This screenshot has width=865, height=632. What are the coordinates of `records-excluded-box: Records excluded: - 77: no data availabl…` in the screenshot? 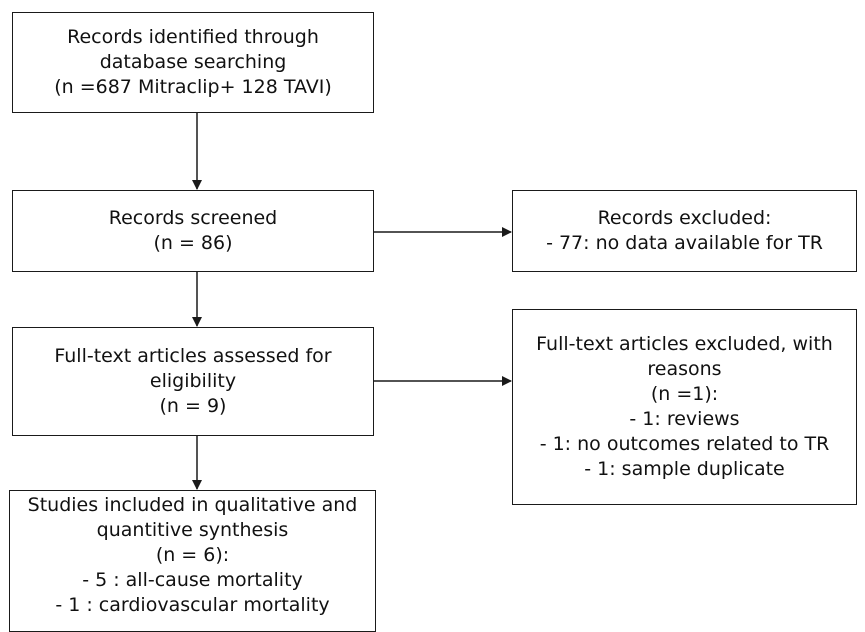 It's located at (684, 231).